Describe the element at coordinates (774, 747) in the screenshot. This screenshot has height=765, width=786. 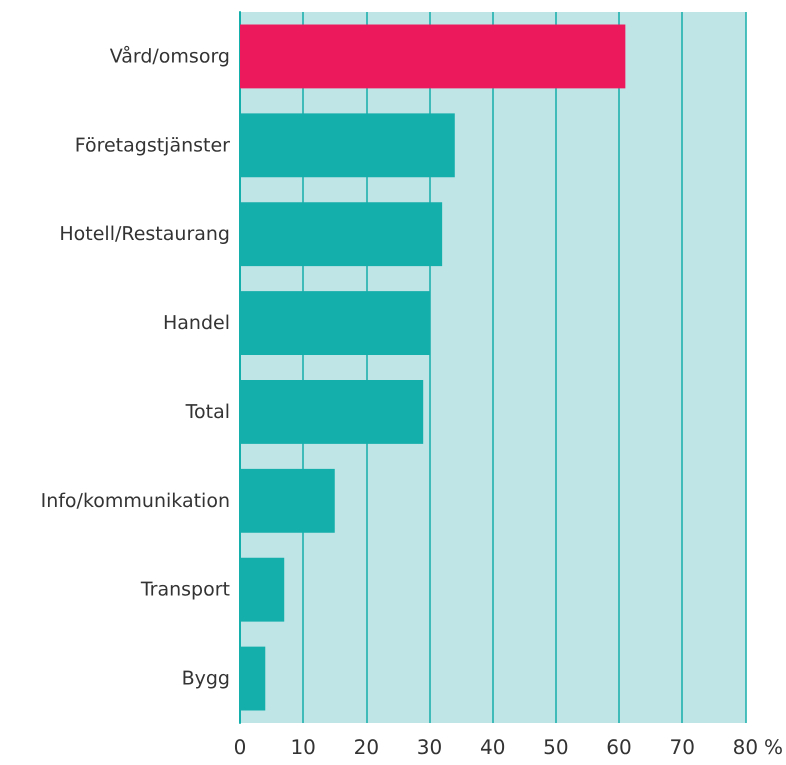
I see `x-axis-title: %` at that location.